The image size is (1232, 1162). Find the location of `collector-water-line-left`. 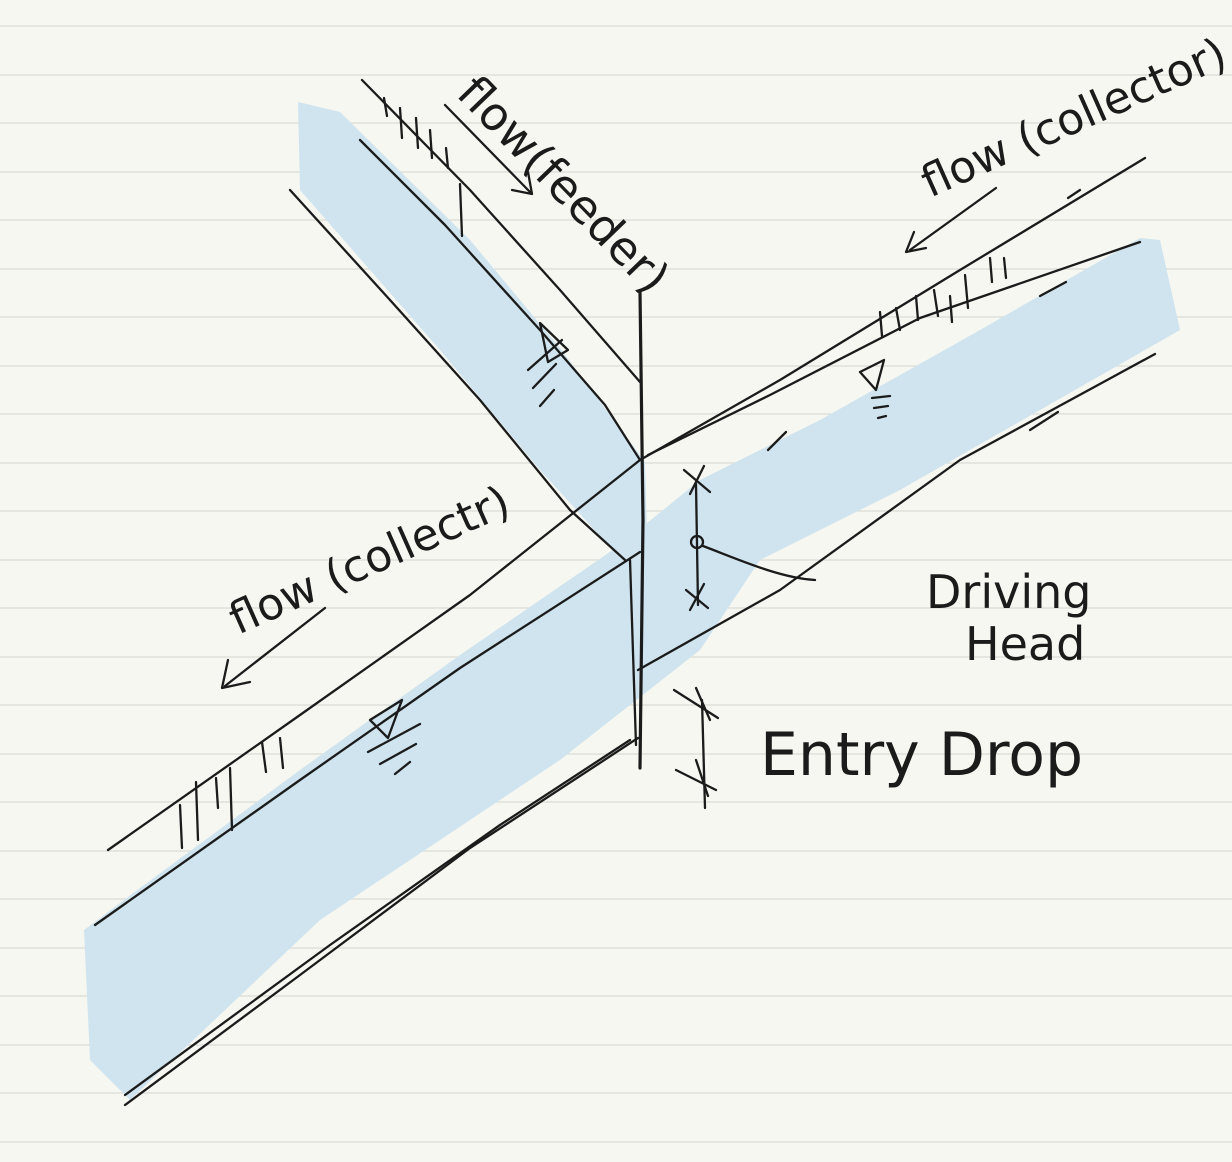

collector-water-line-left is located at coordinates (367, 738).